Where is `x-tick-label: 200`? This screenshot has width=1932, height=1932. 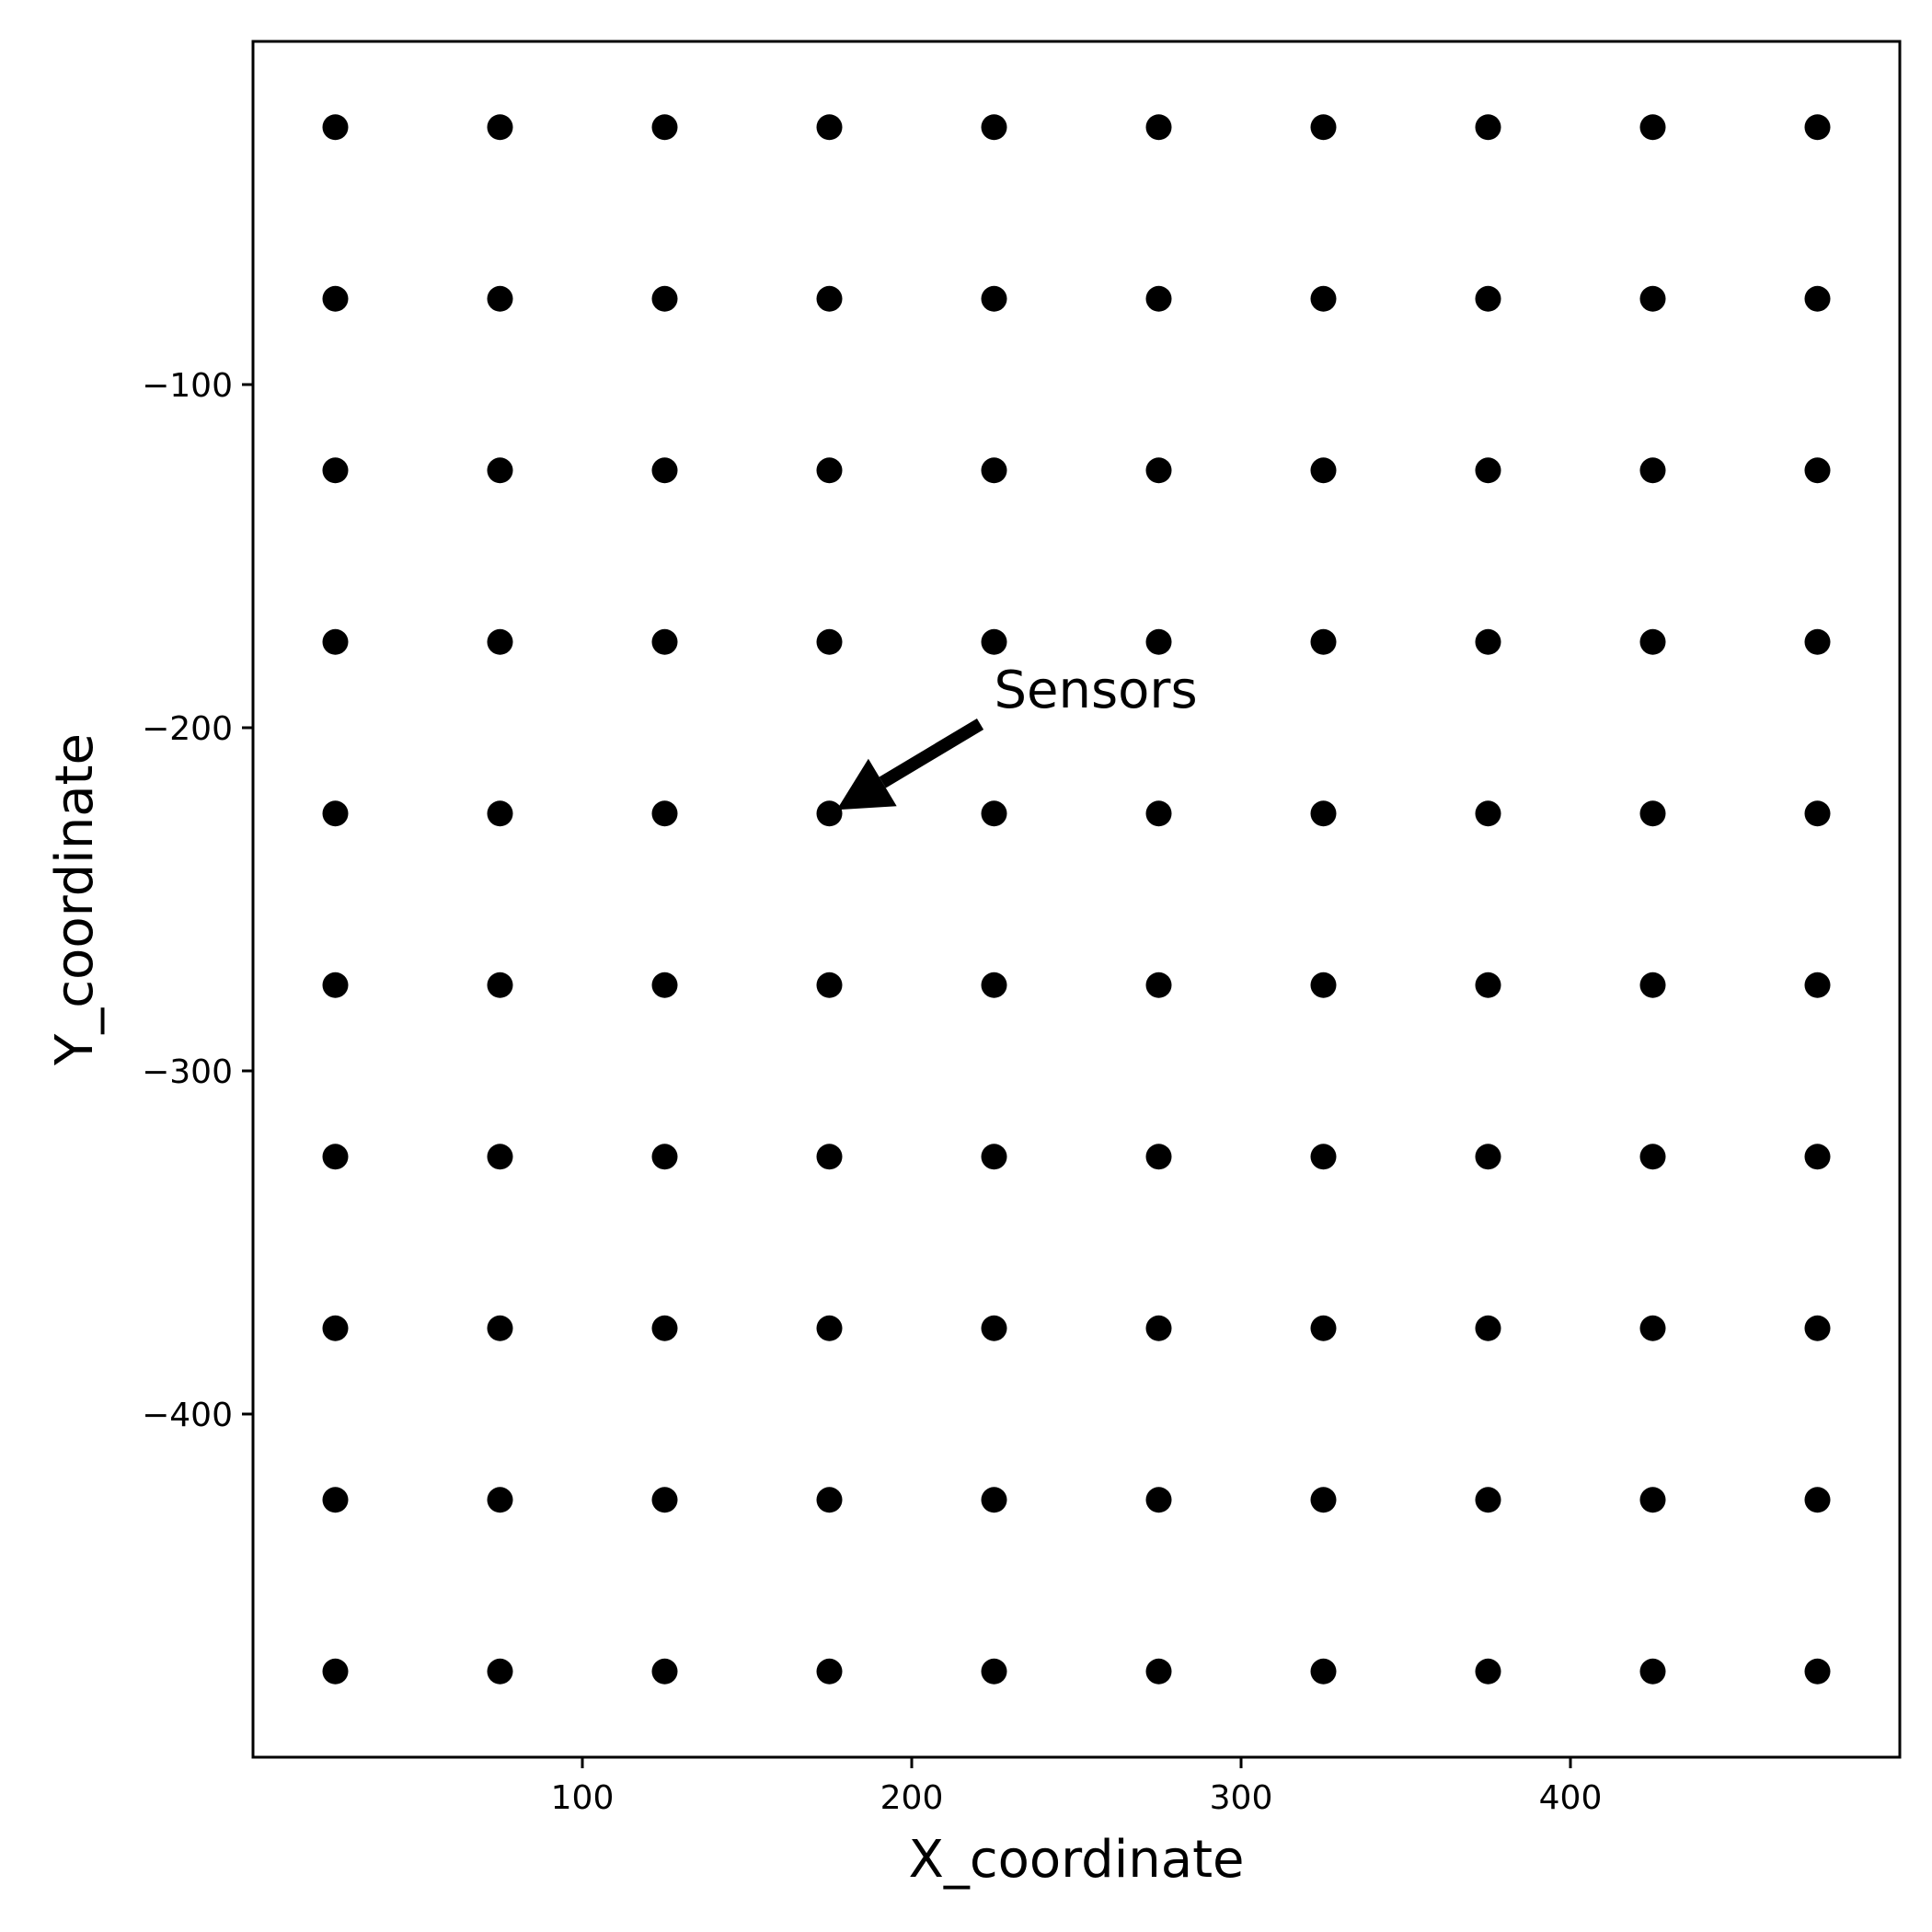
x-tick-label: 200 is located at coordinates (912, 1798).